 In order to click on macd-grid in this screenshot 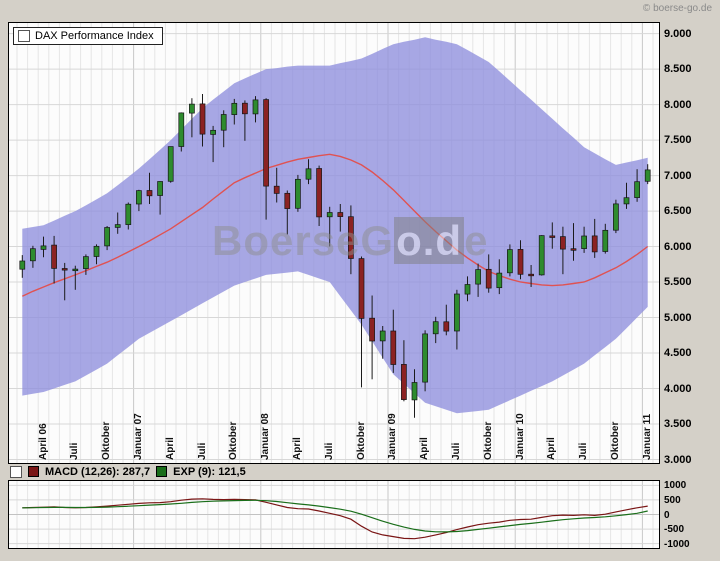, I will do `click(334, 514)`.